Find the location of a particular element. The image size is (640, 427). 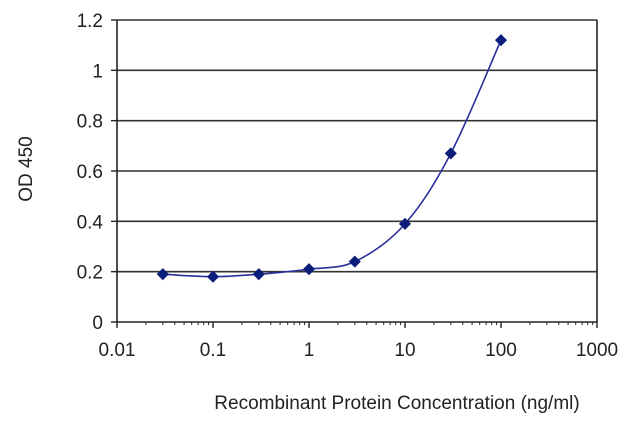

y-tick-label-1: 0.2 is located at coordinates (90, 273).